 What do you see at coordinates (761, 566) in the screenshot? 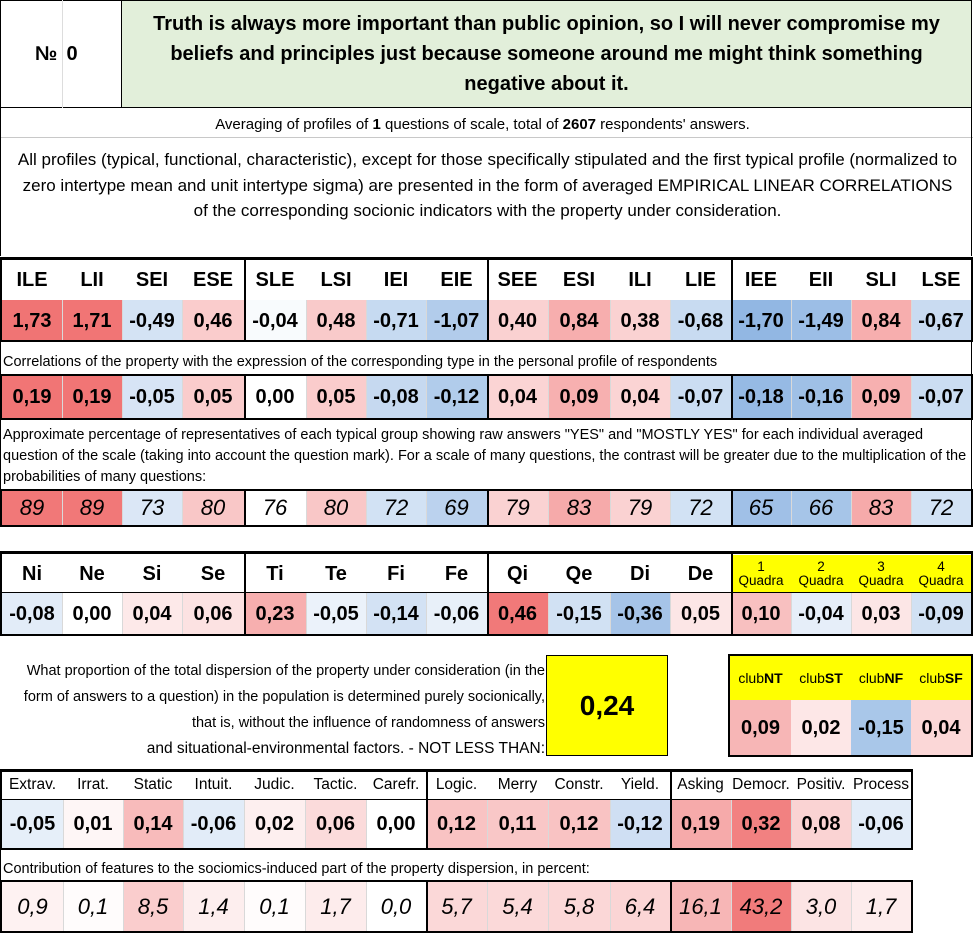
I see `quadra-number: 1` at bounding box center [761, 566].